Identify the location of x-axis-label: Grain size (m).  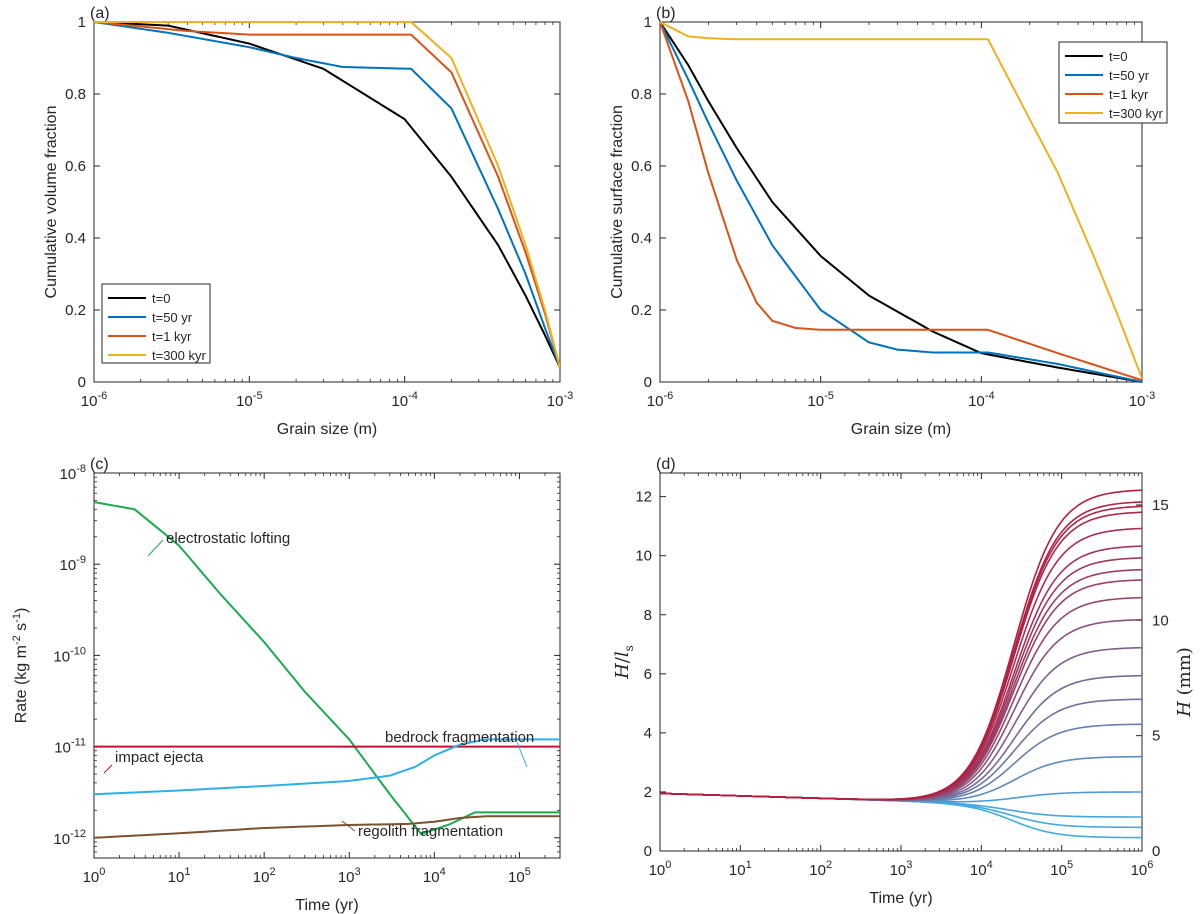
(327, 429).